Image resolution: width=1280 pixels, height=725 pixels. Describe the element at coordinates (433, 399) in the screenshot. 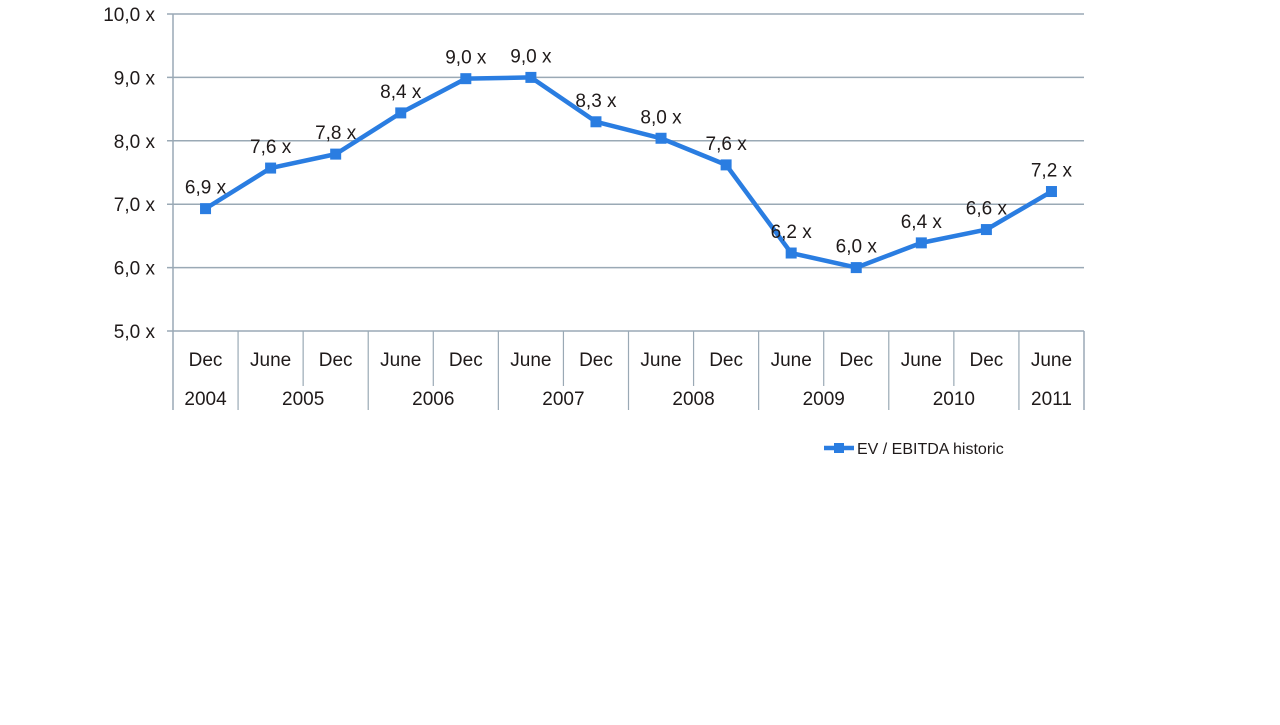

I see `year-label: 2006` at that location.